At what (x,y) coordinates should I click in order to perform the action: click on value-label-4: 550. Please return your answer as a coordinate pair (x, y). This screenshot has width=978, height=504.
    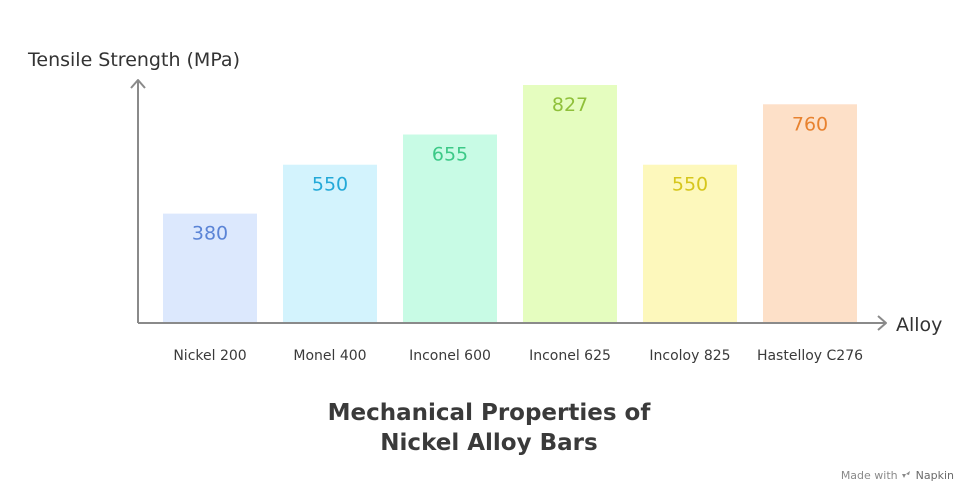
    Looking at the image, I should click on (690, 185).